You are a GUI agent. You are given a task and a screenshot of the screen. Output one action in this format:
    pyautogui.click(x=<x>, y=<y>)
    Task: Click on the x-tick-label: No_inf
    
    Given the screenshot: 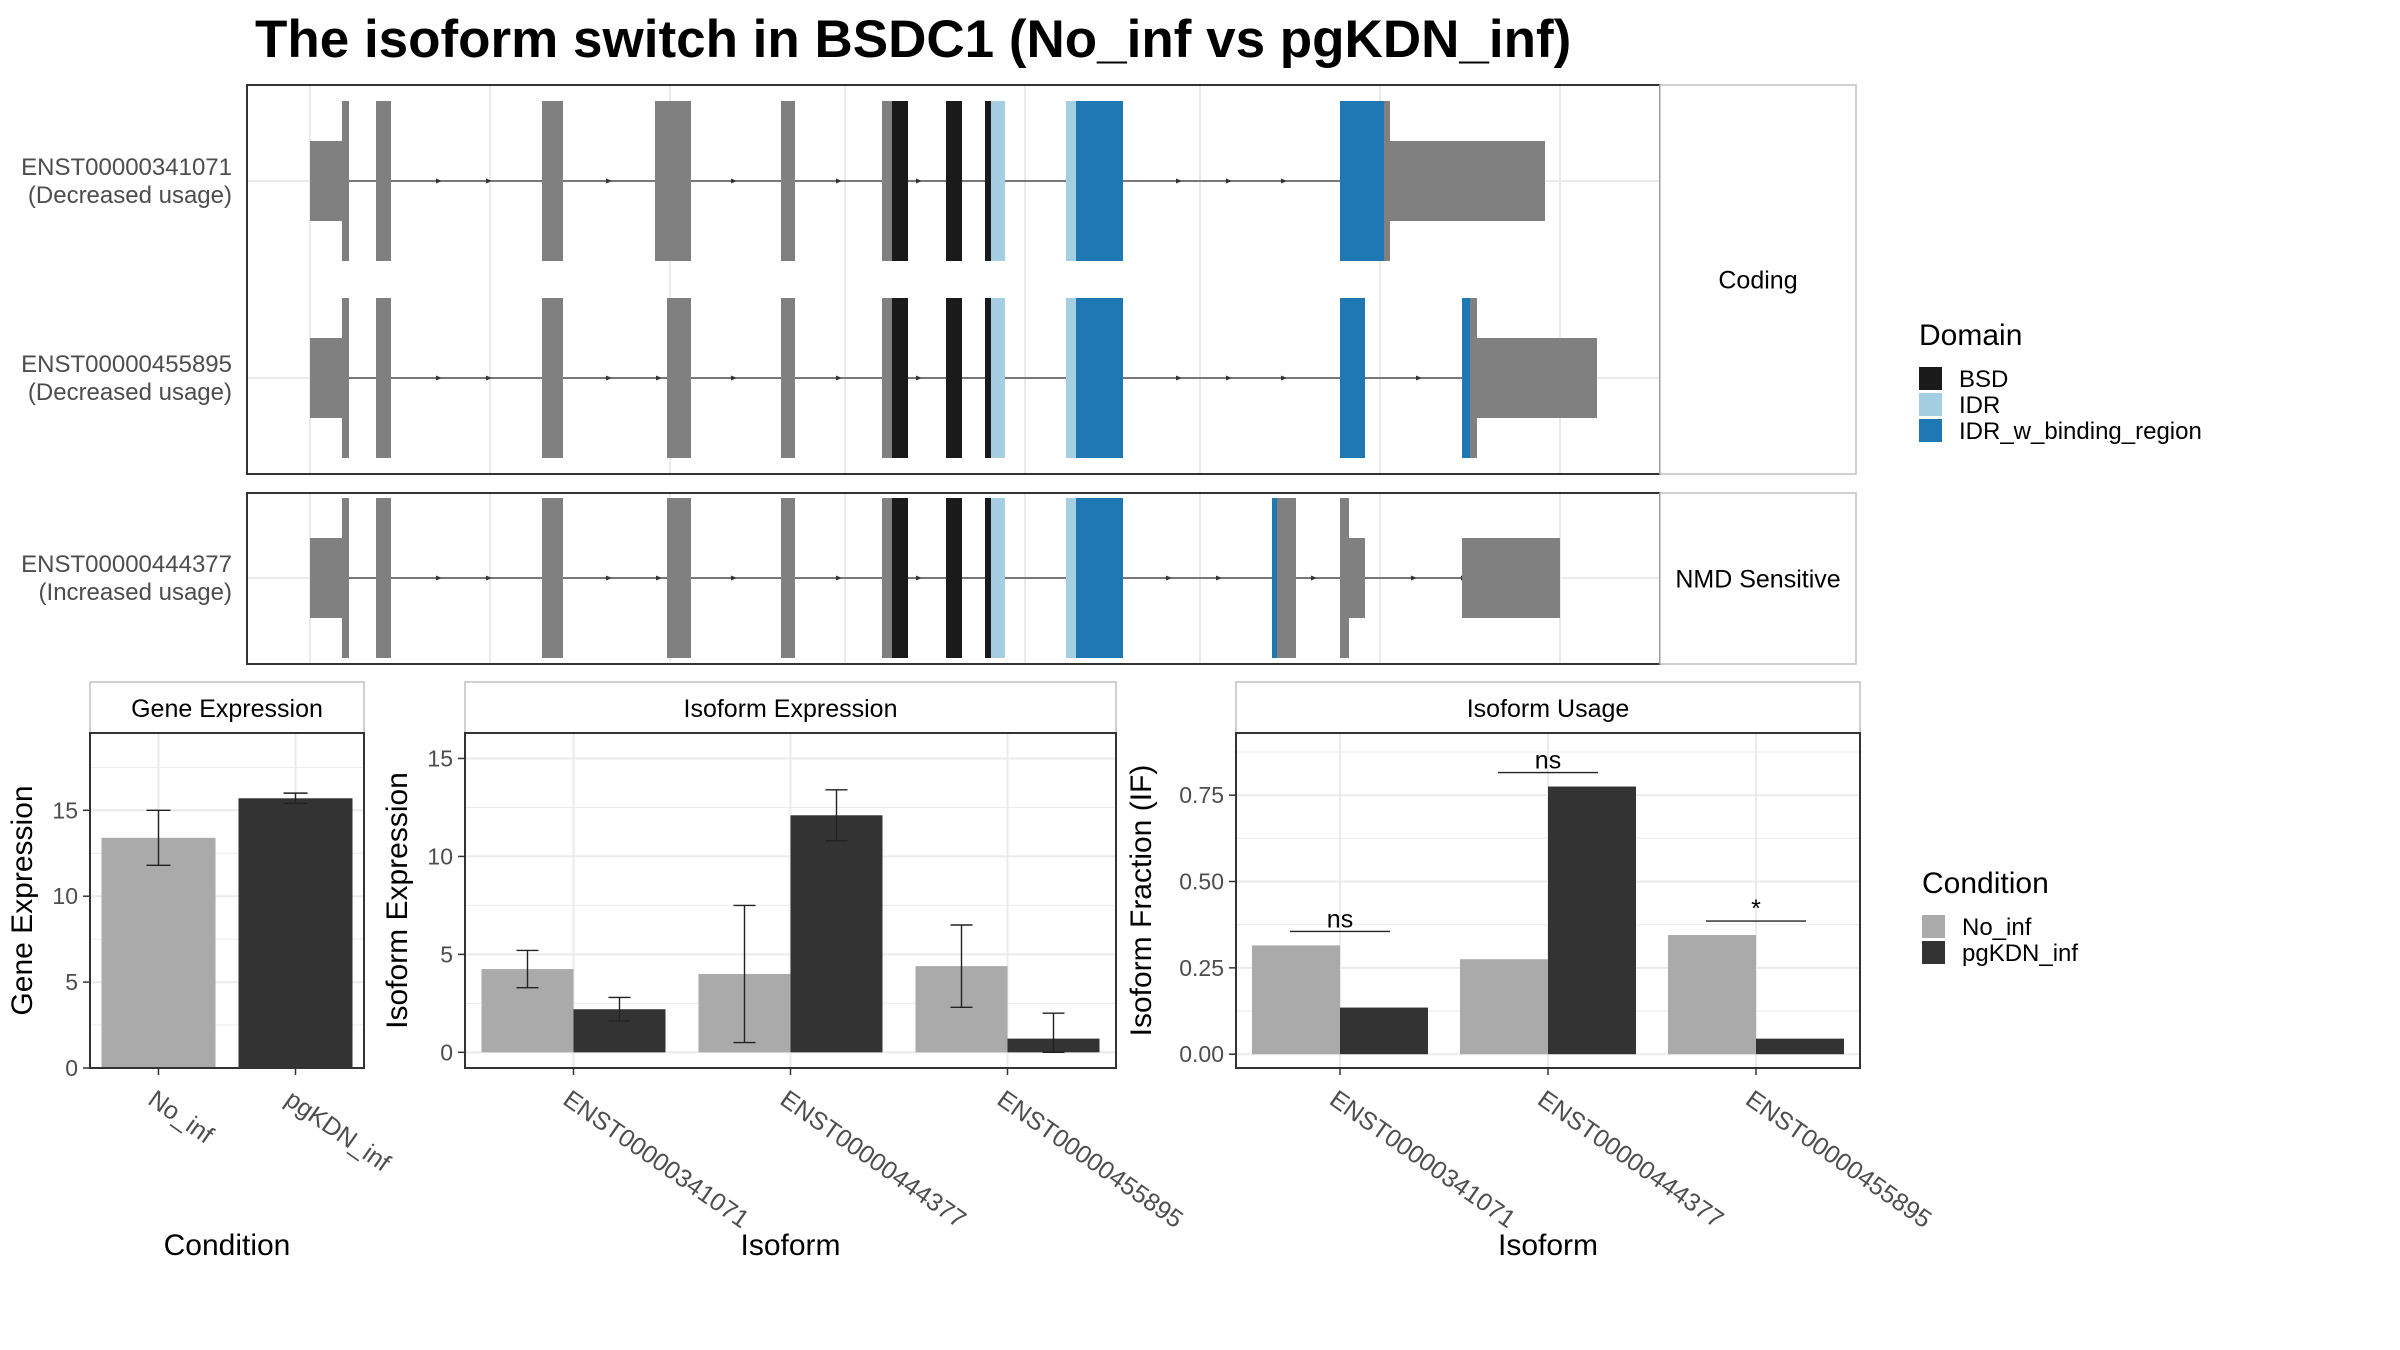 What is the action you would take?
    pyautogui.click(x=180, y=1117)
    